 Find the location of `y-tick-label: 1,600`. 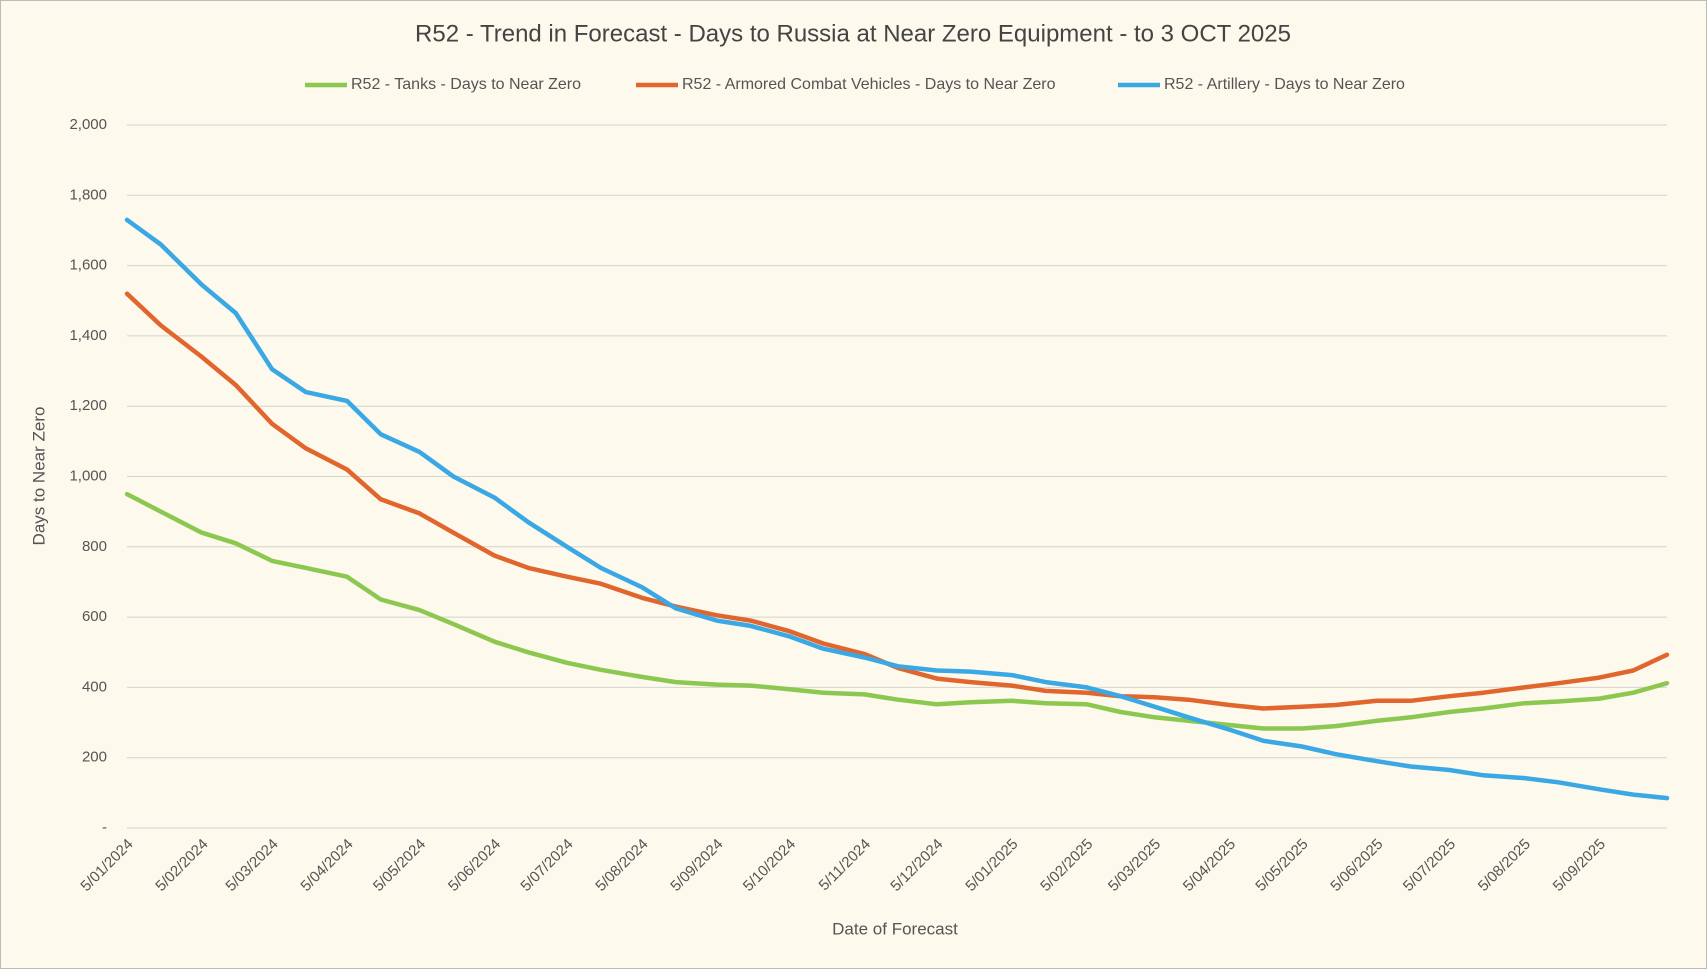

y-tick-label: 1,600 is located at coordinates (88, 265).